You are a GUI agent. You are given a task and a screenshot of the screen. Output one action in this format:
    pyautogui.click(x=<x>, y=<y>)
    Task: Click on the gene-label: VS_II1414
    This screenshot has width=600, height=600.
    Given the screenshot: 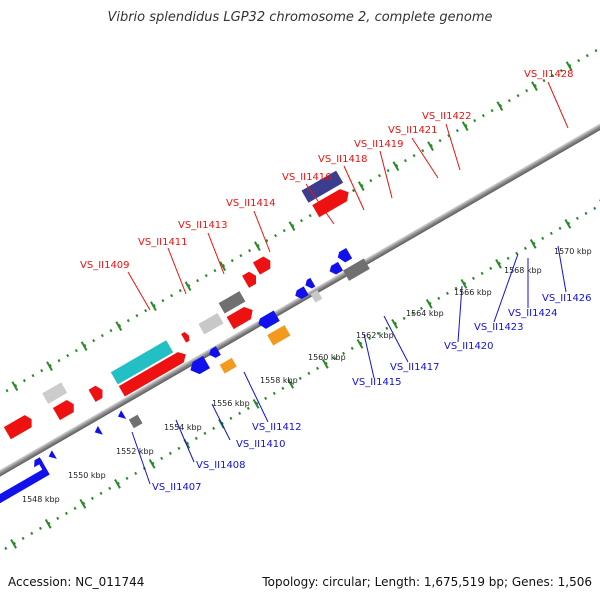 What is the action you would take?
    pyautogui.click(x=251, y=203)
    